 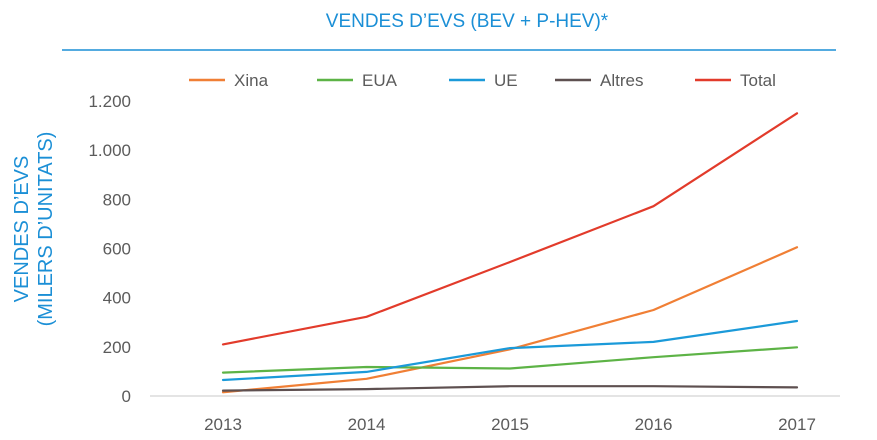 I want to click on y-axis-label-line-1: VENDES D’EVS, so click(x=22, y=229).